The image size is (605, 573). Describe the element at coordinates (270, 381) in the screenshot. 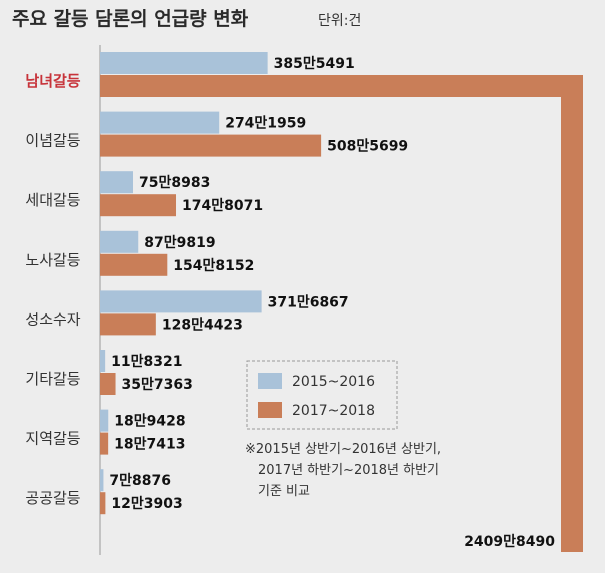

I see `legend-swatch-2015-2016` at that location.